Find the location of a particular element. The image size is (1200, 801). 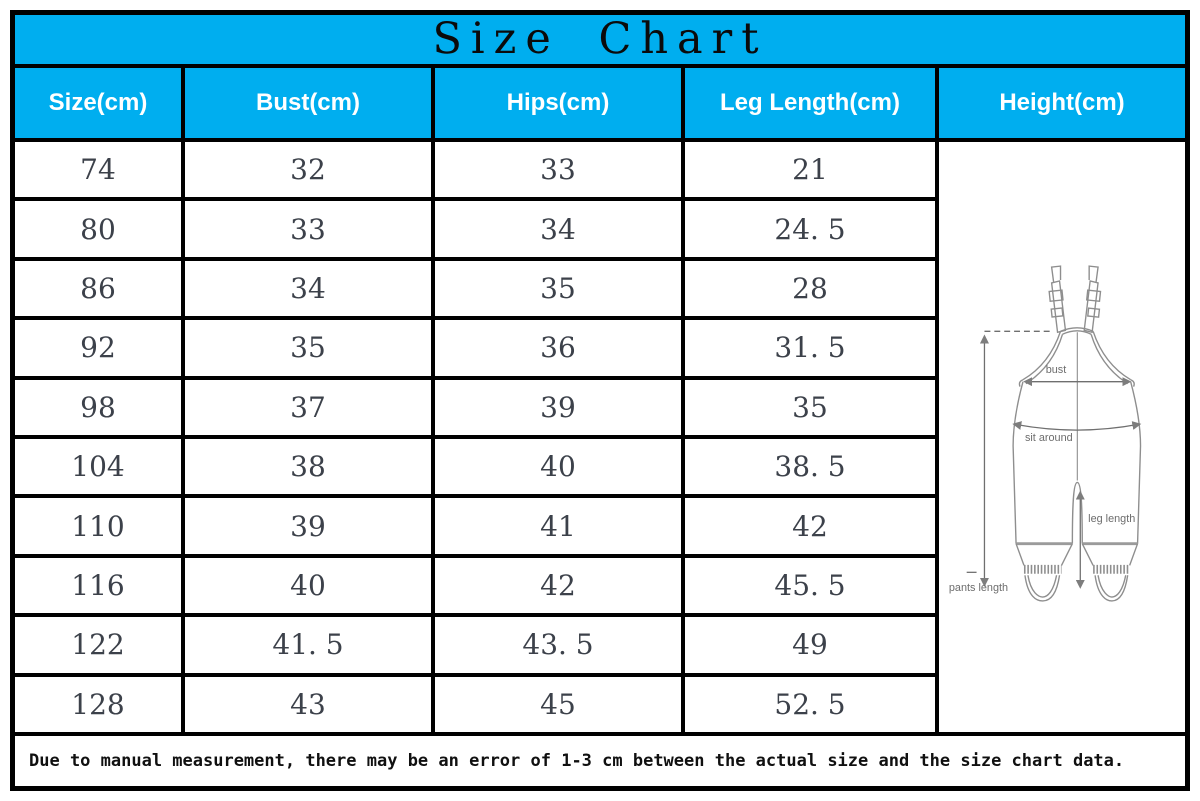

table-cell-bust: 39 is located at coordinates (308, 526).